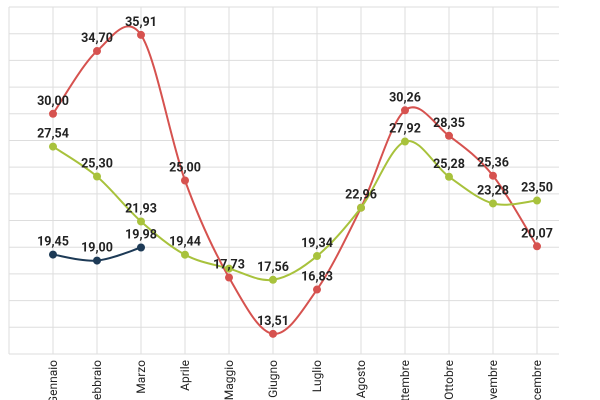 This screenshot has width=600, height=400. Describe the element at coordinates (97, 380) in the screenshot. I see `x-tick-label: Febbraio` at that location.